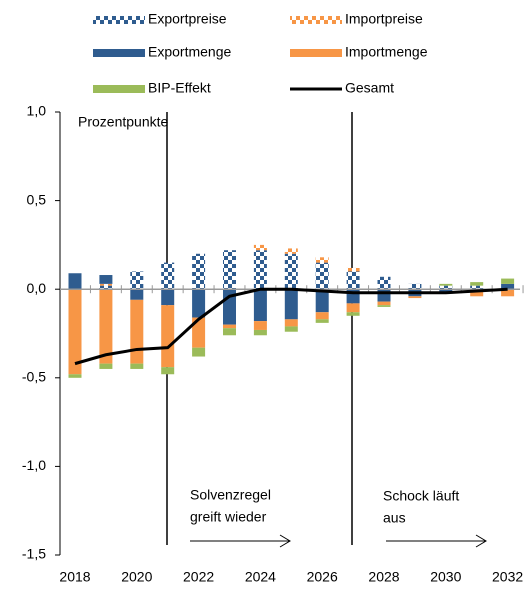 This screenshot has height=590, width=526. I want to click on legend-label: BIP-Effekt, so click(179, 88).